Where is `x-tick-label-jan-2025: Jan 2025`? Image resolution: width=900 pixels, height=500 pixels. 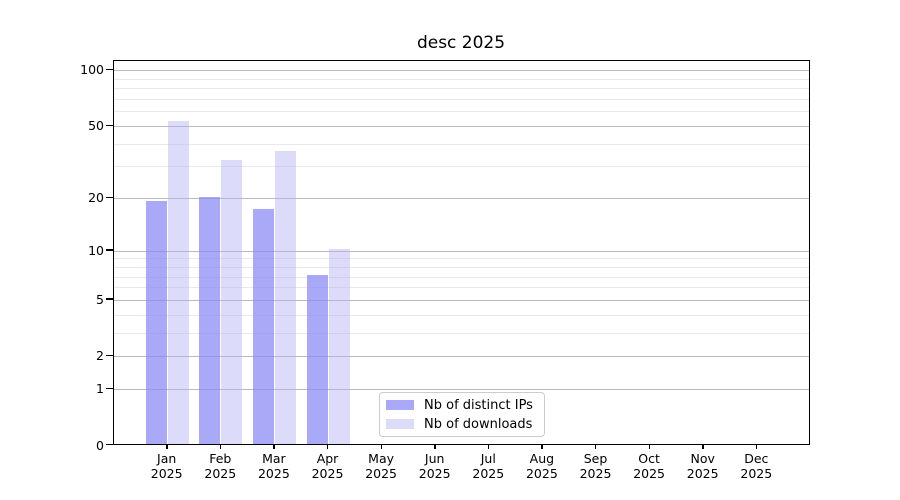 x-tick-label-jan-2025: Jan 2025 is located at coordinates (166, 466).